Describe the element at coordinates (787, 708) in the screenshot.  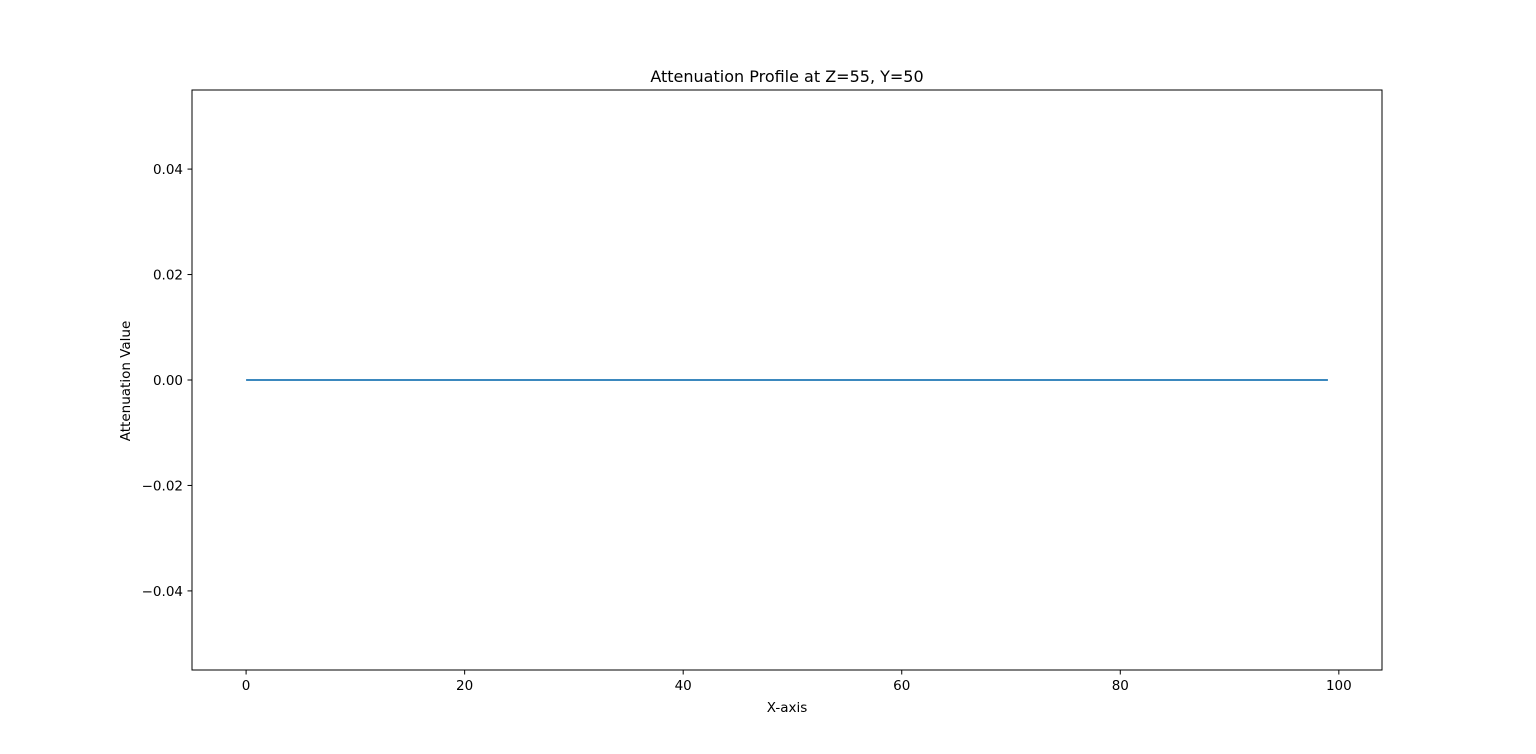
I see `x-axis-label: X-axis` at that location.